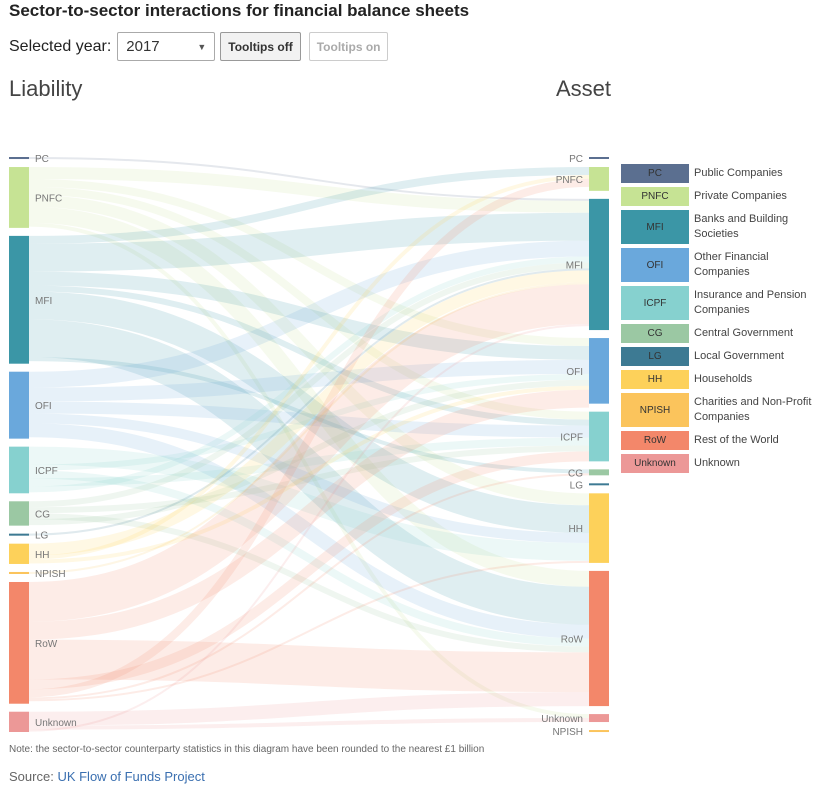  Describe the element at coordinates (599, 179) in the screenshot. I see `asset-node-PNFC` at that location.